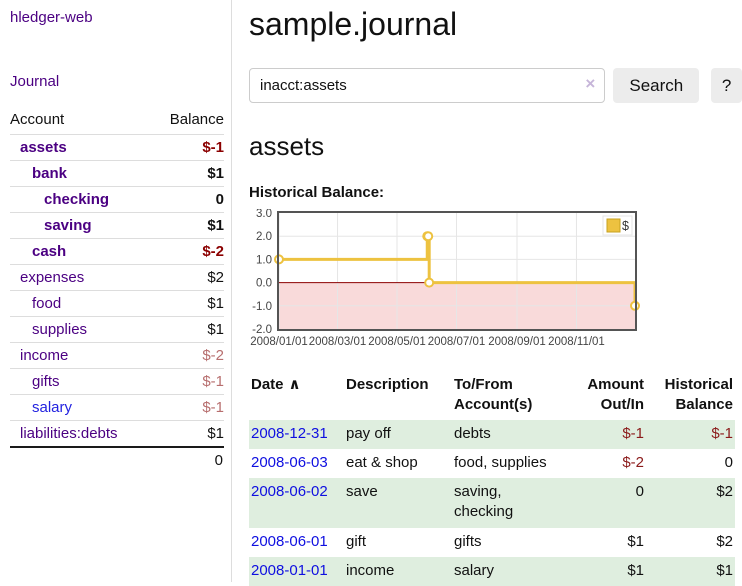 This screenshot has height=586, width=742. Describe the element at coordinates (117, 303) in the screenshot. I see `account-row: food $1` at that location.